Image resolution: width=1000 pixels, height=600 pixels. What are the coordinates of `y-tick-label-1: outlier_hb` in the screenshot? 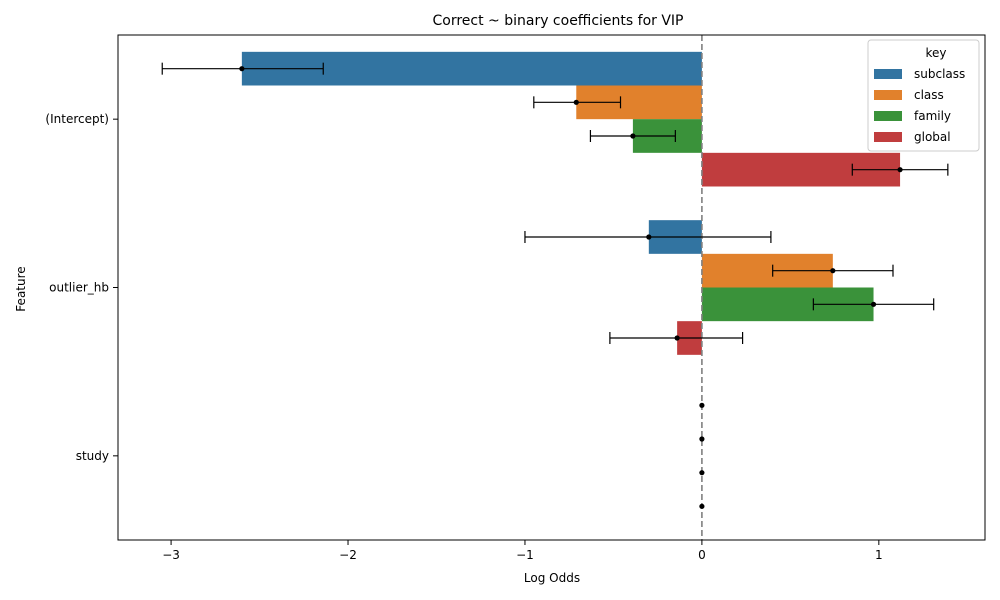 It's located at (79, 288).